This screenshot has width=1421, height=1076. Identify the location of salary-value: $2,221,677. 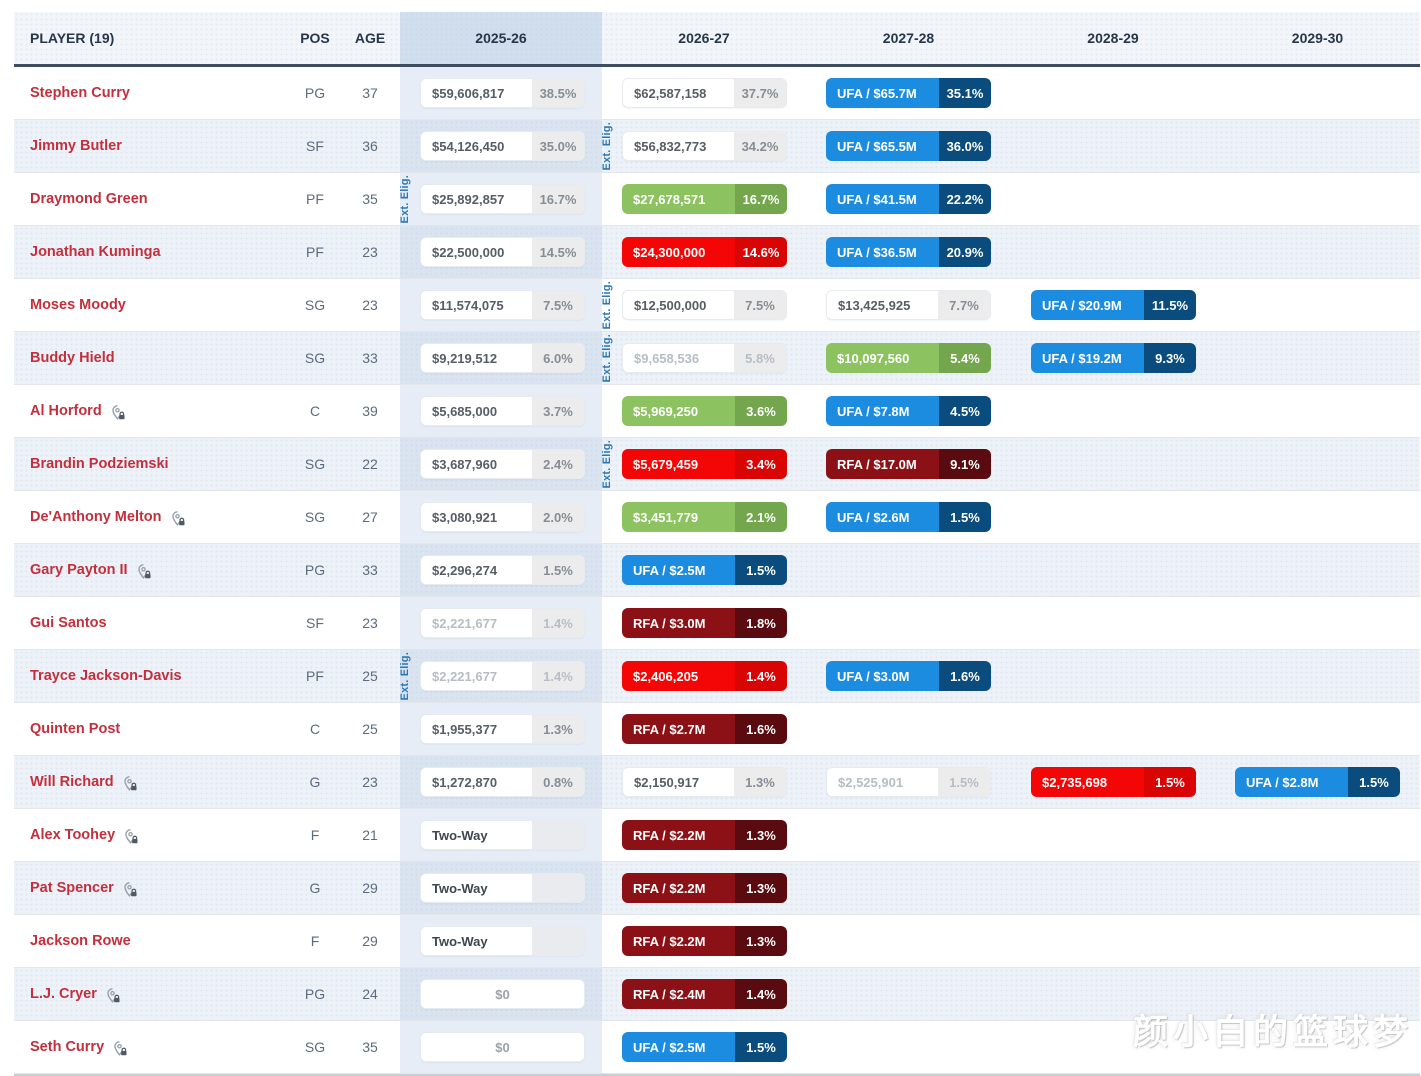
(465, 676).